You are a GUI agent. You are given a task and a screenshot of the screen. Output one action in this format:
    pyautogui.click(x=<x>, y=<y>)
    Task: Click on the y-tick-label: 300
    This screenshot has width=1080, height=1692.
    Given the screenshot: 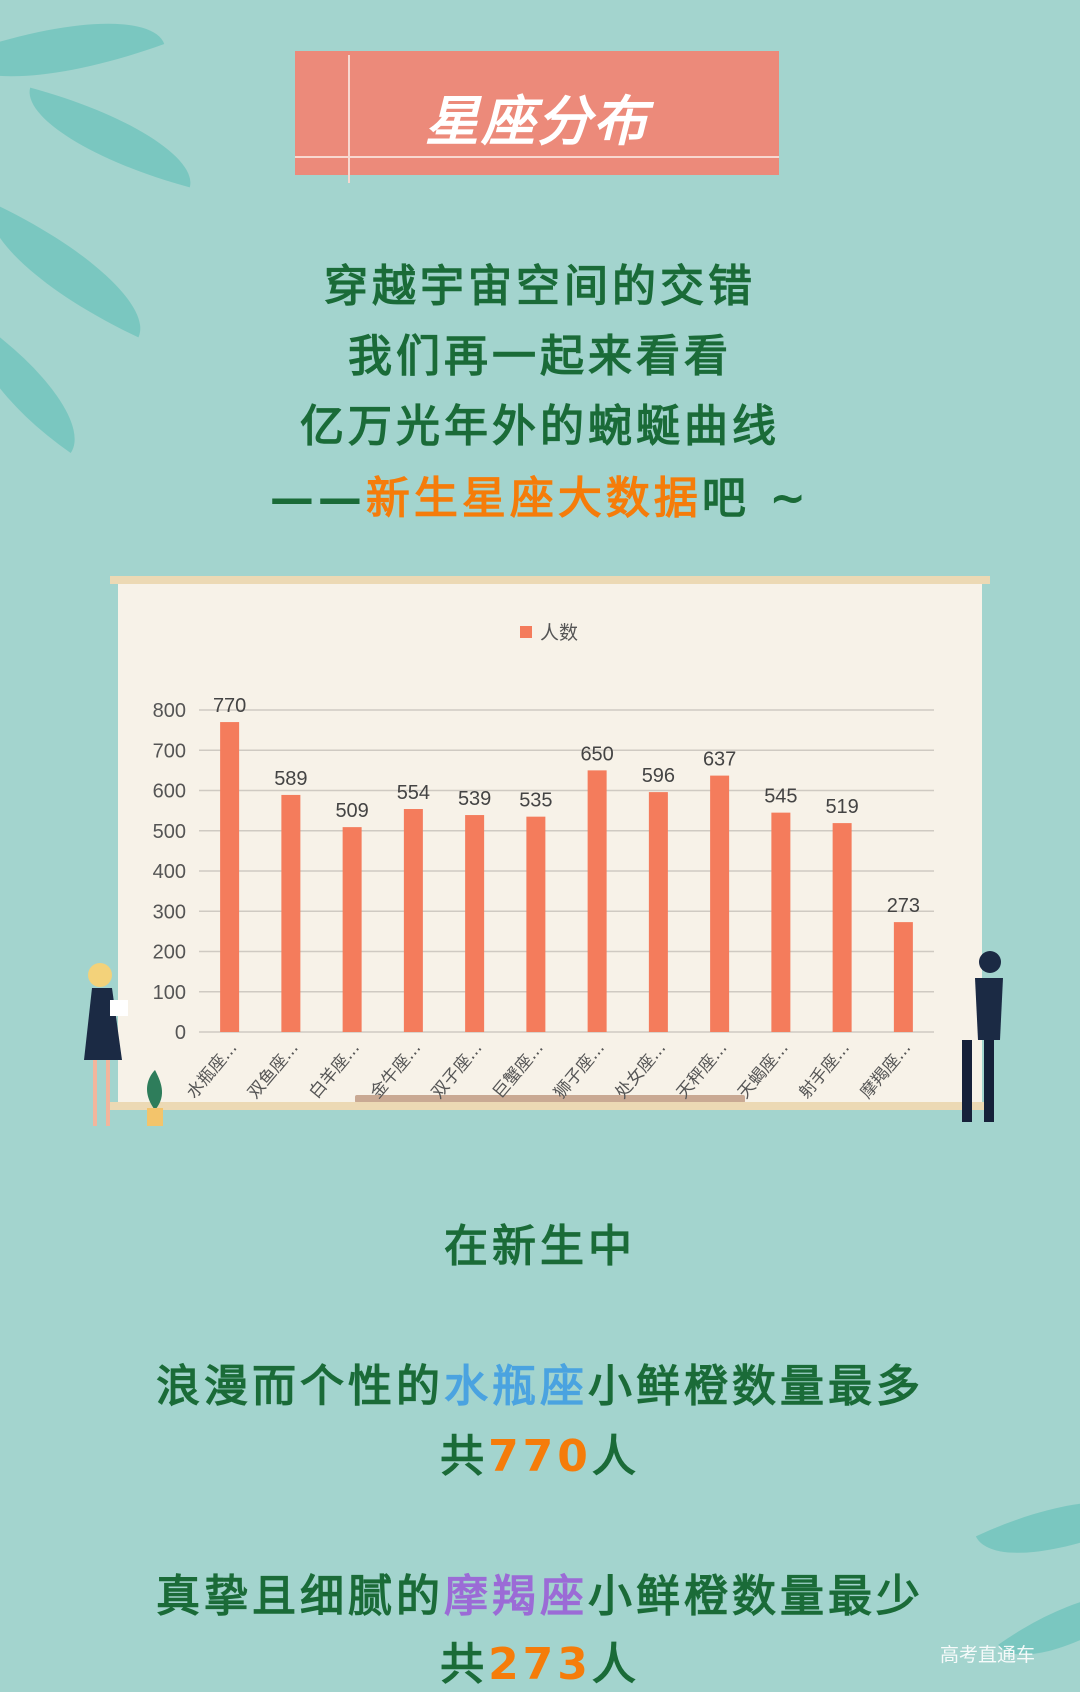 What is the action you would take?
    pyautogui.click(x=169, y=912)
    